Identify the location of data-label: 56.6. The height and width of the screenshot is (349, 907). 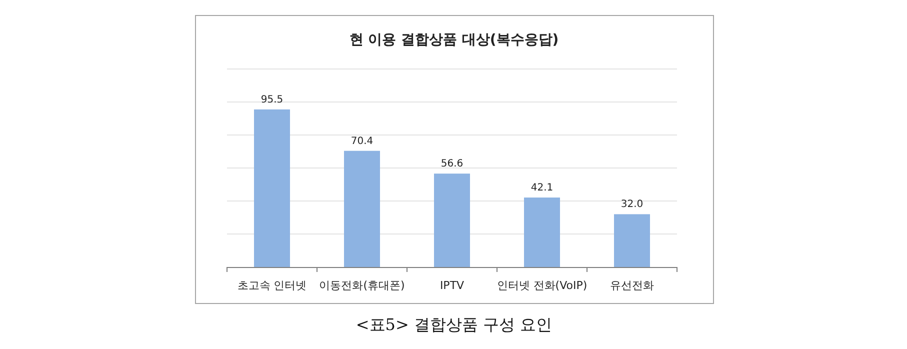
(452, 164).